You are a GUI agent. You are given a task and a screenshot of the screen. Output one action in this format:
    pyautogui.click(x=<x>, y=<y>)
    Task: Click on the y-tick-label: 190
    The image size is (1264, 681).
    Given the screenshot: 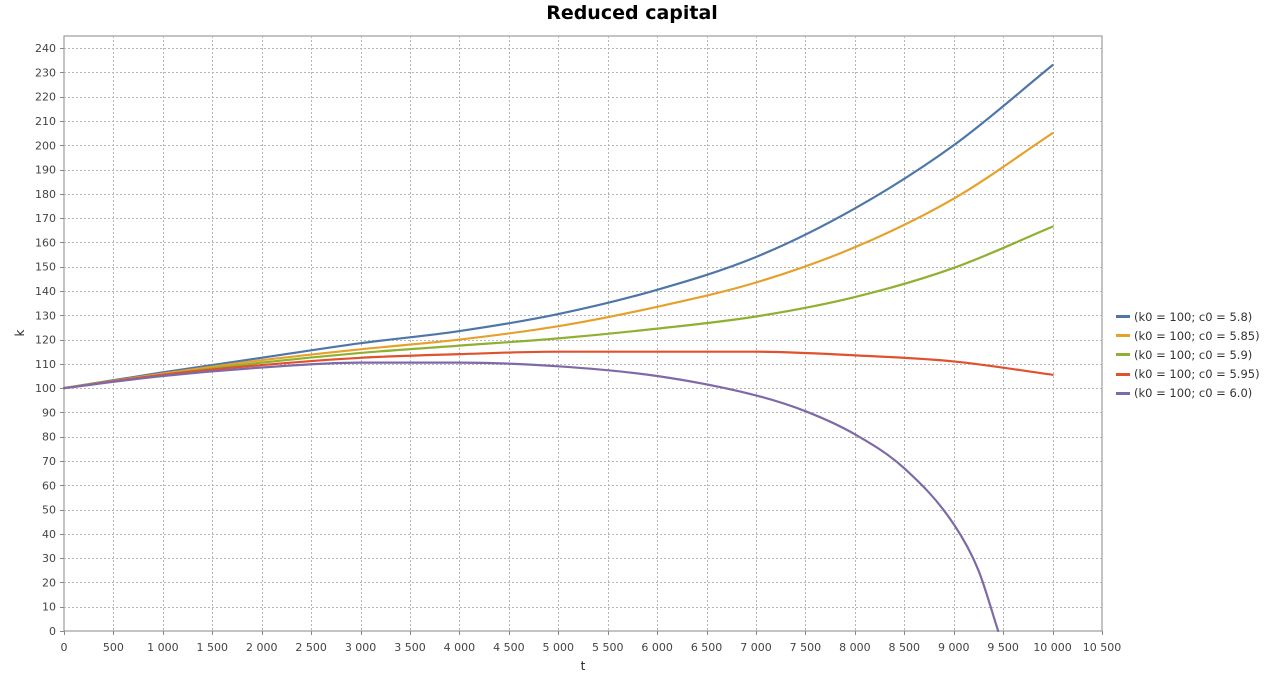 What is the action you would take?
    pyautogui.click(x=45, y=170)
    